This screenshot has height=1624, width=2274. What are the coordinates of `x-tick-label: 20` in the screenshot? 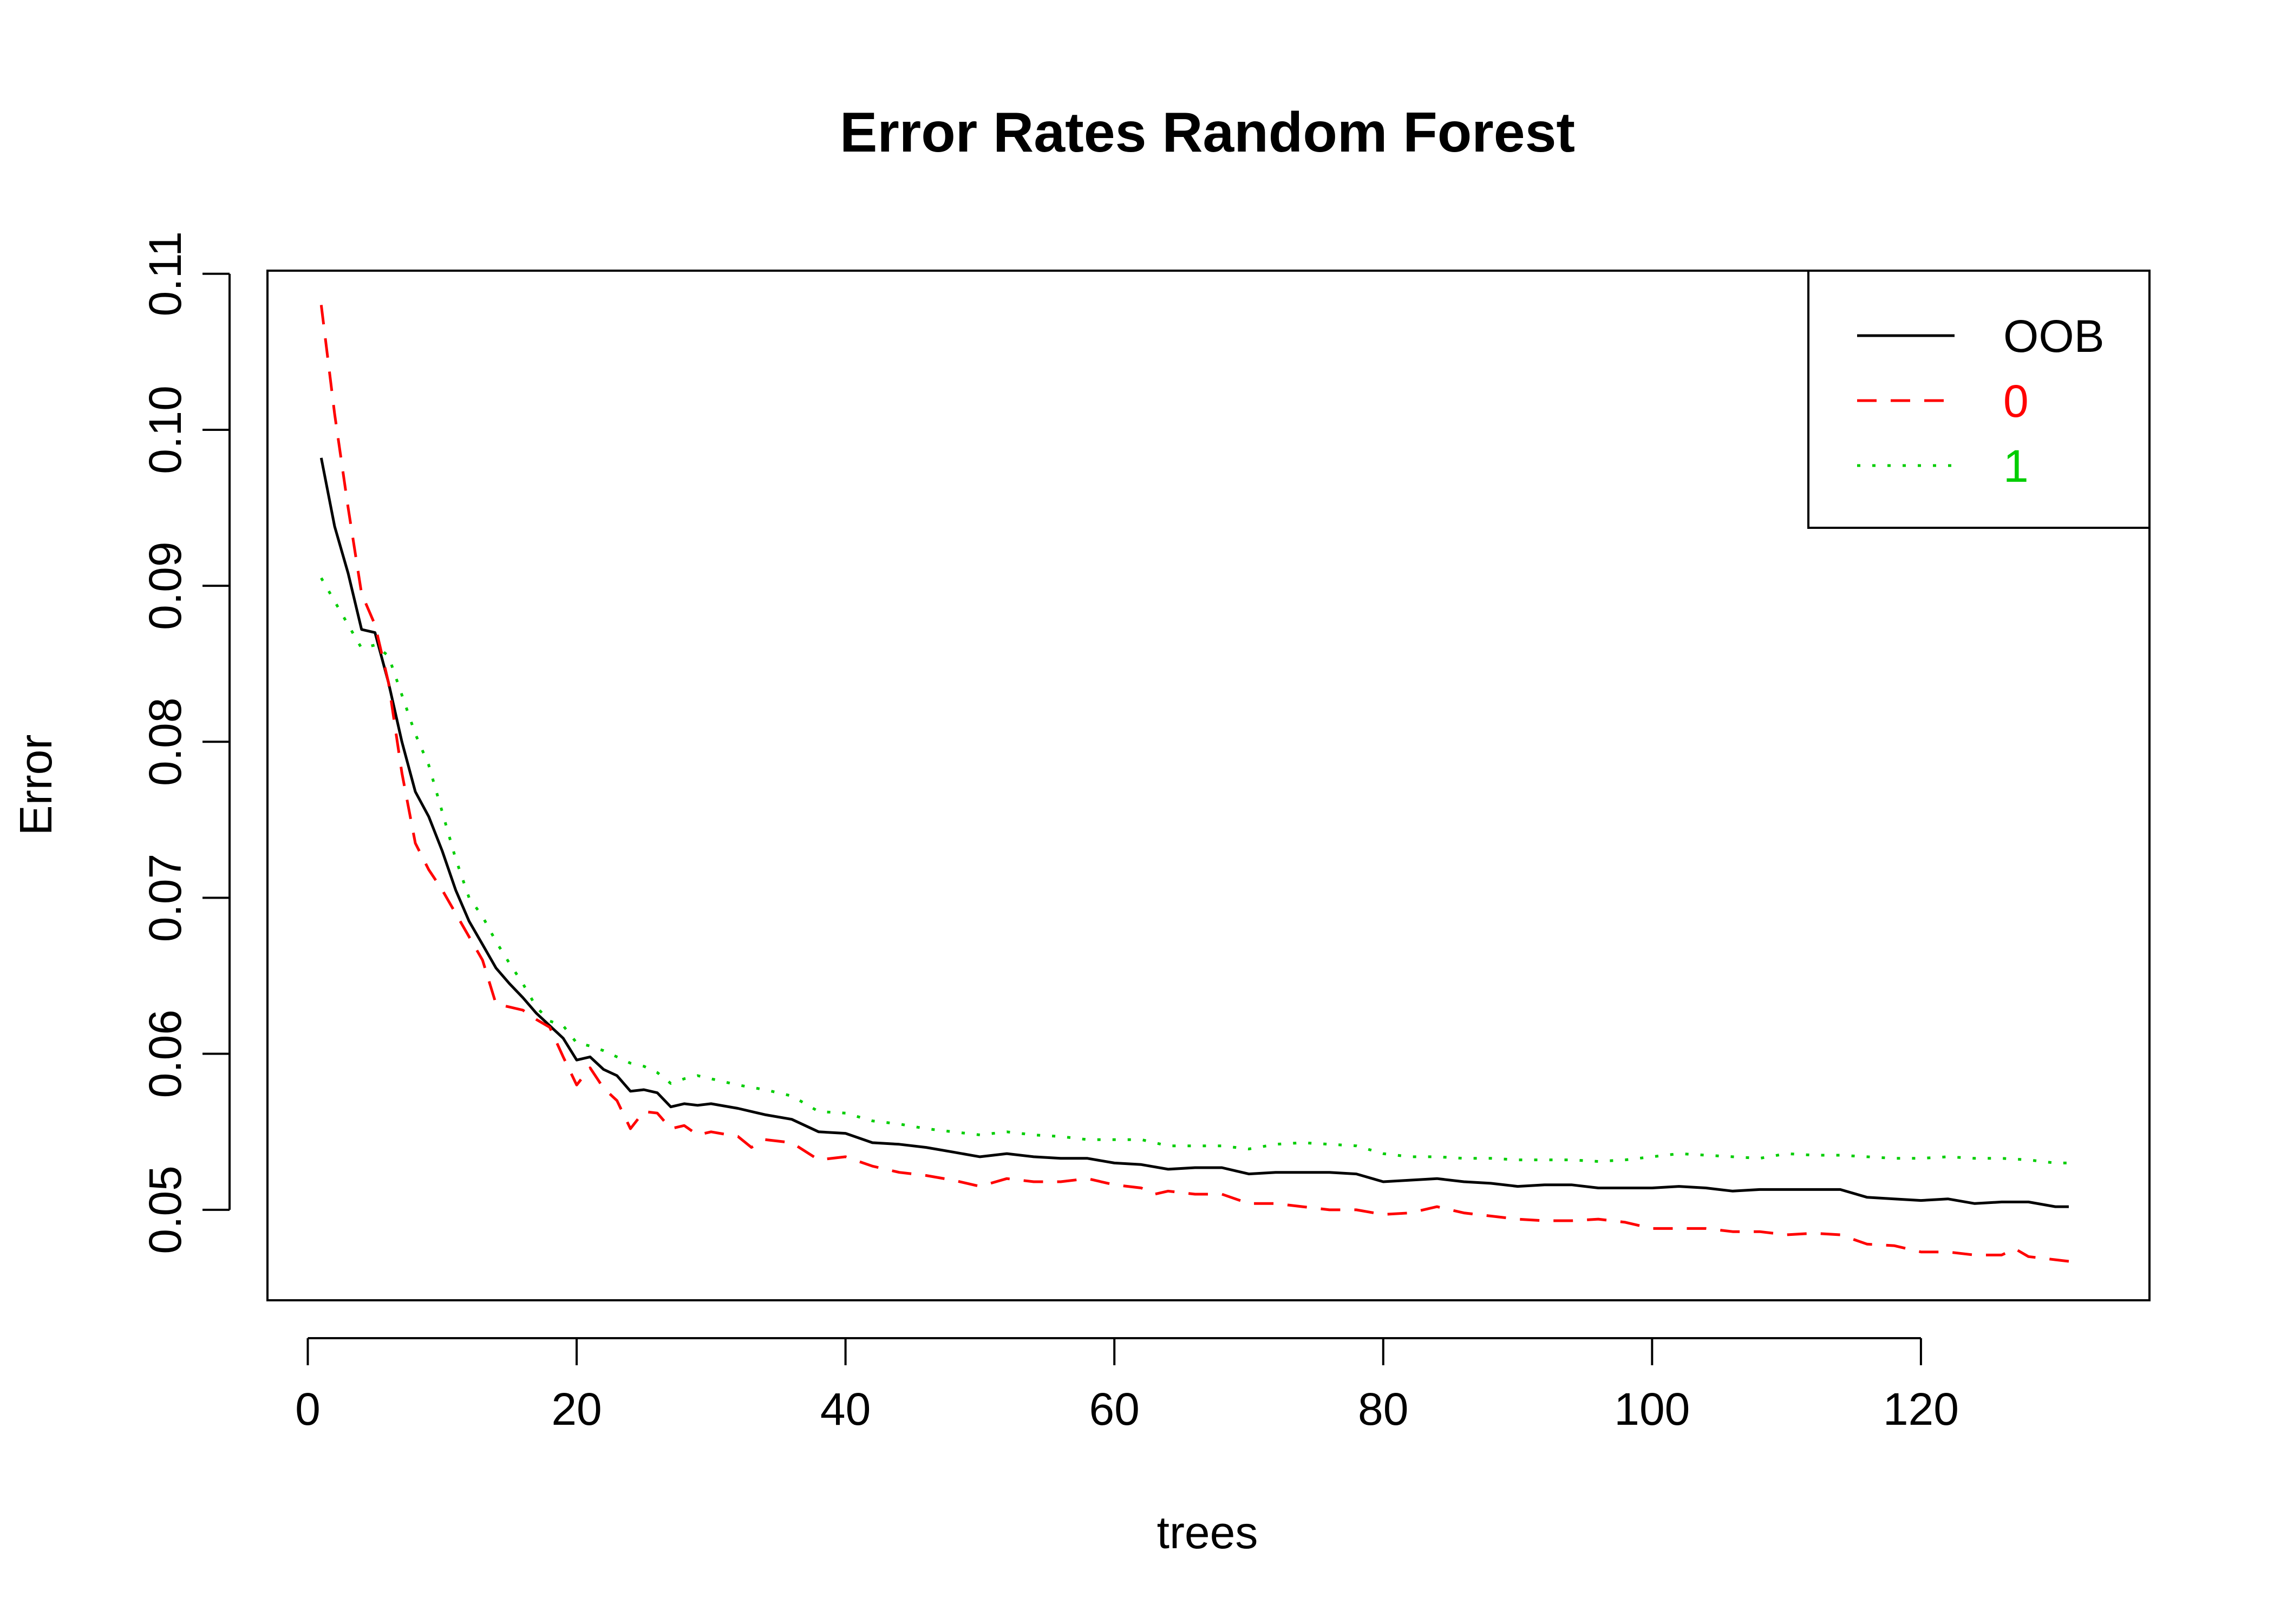 It's located at (577, 1410).